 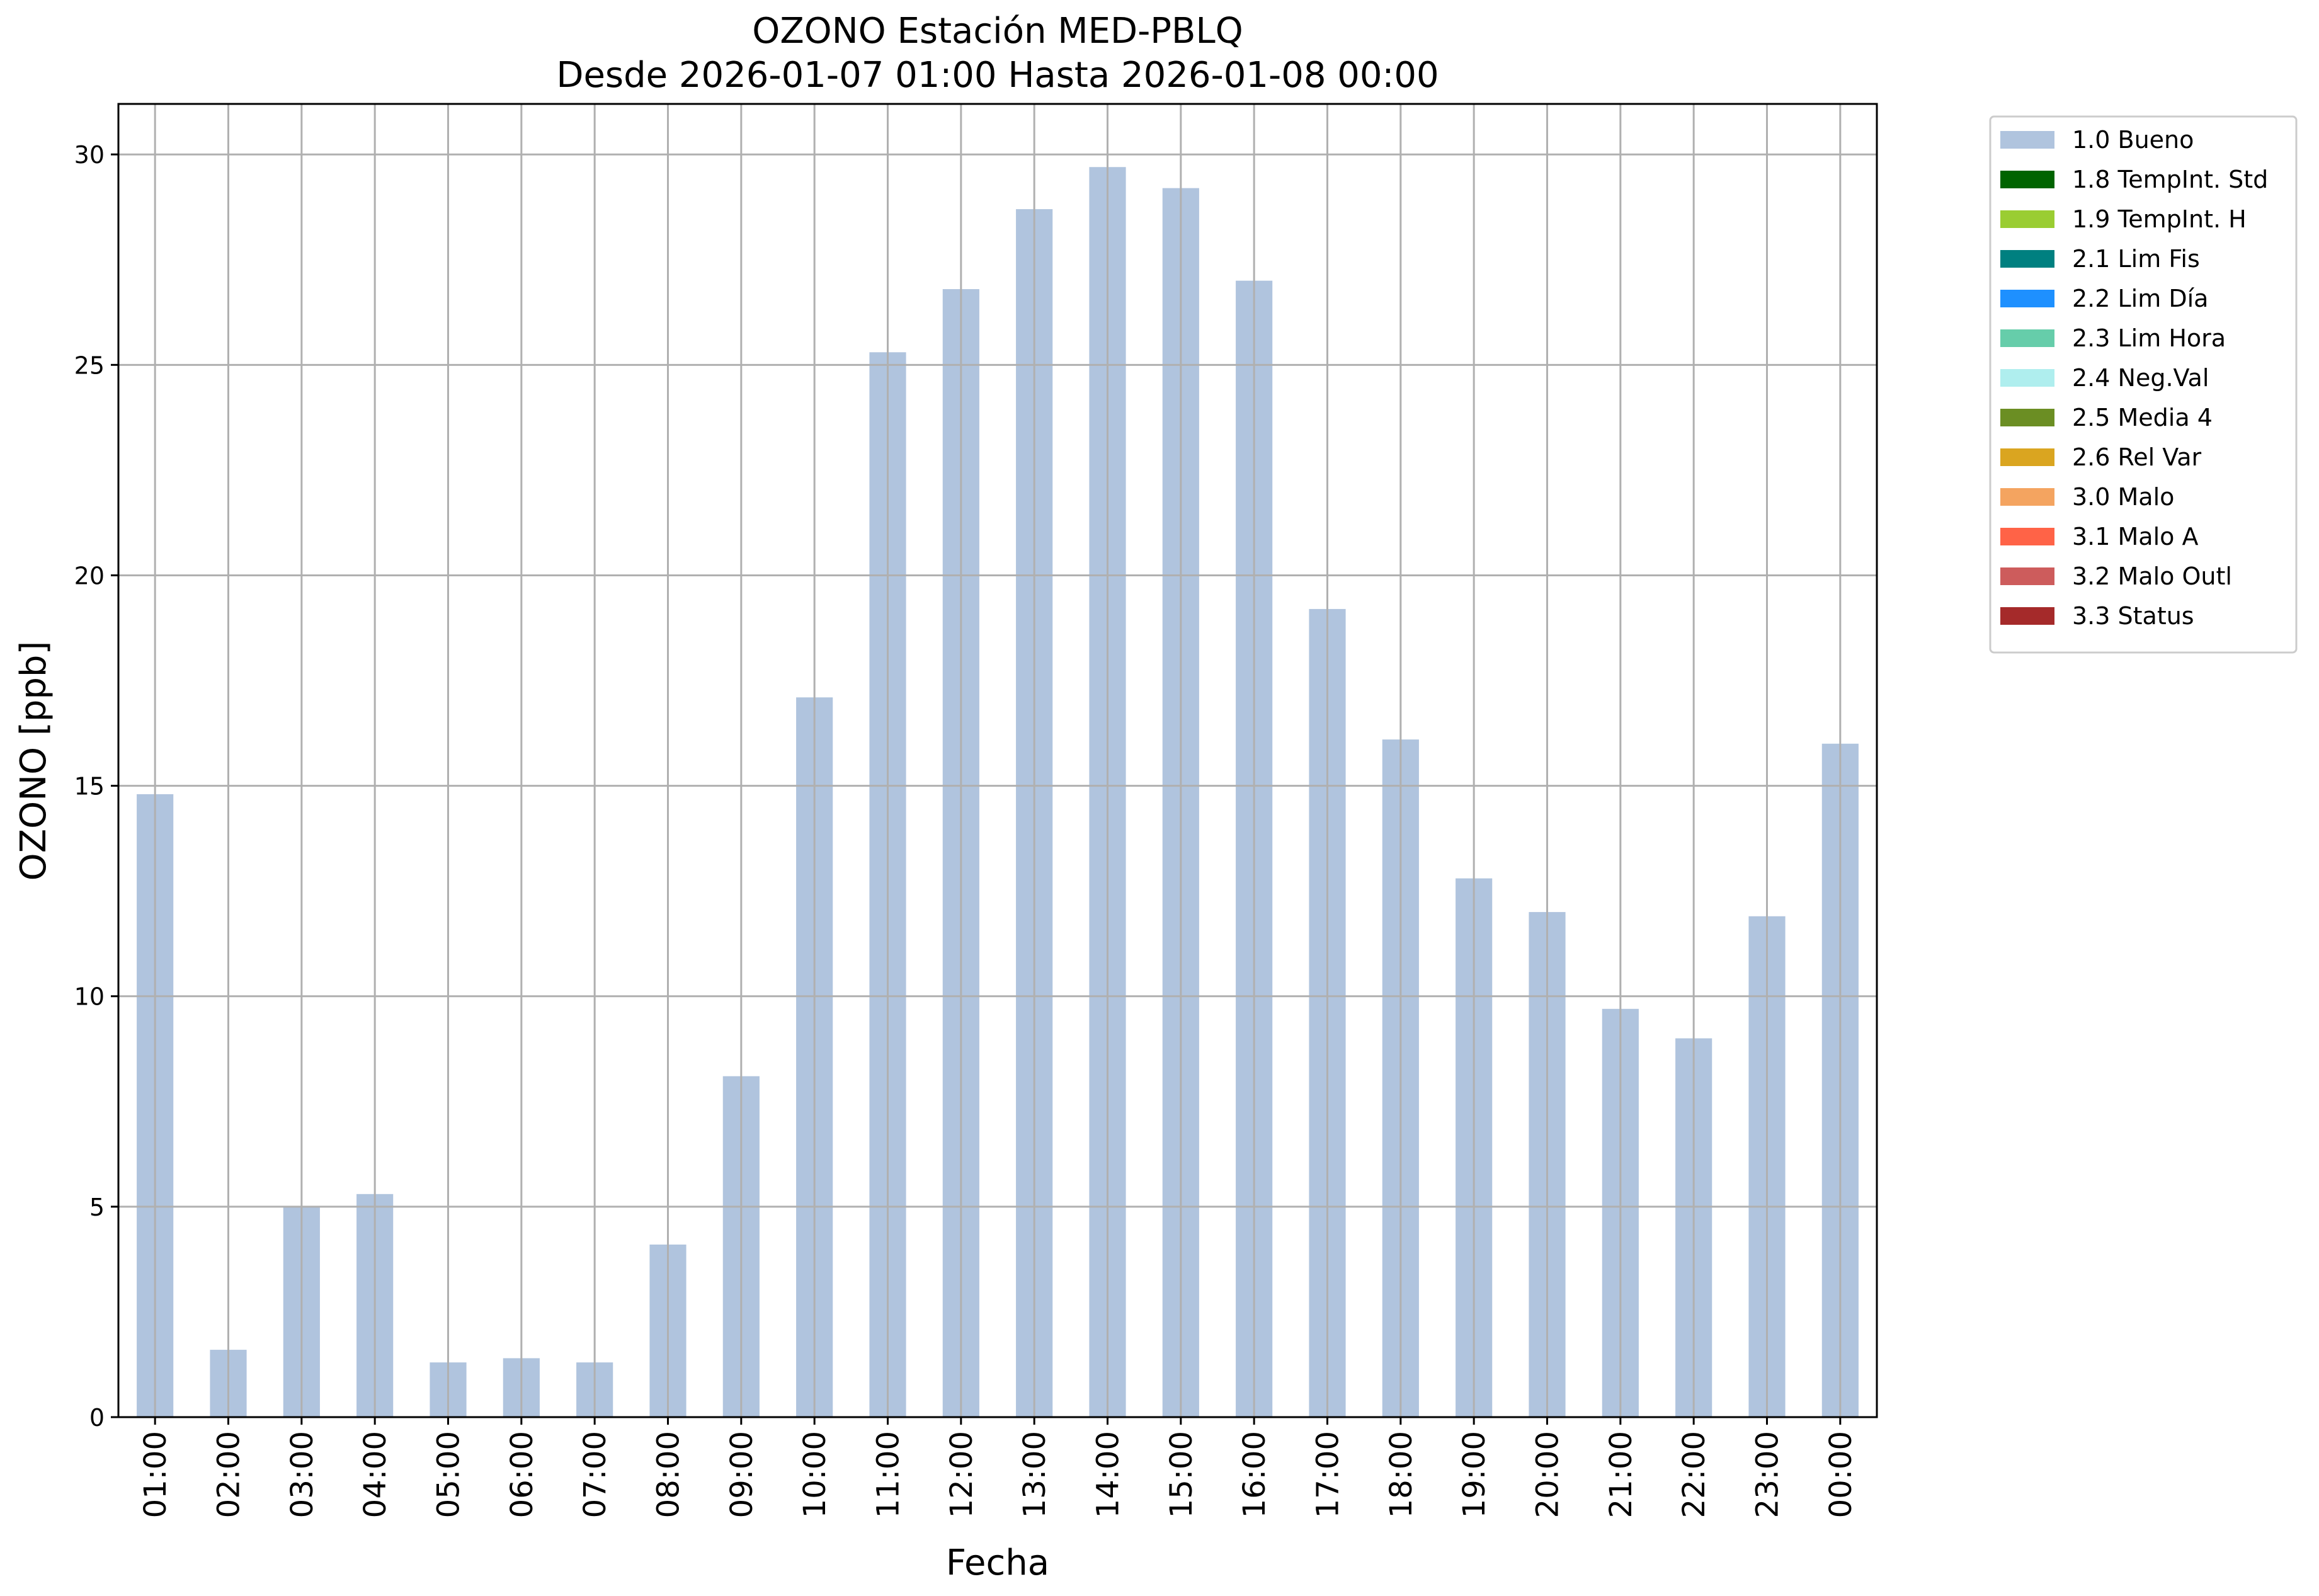 What do you see at coordinates (888, 1474) in the screenshot?
I see `x-tick-label: 11:00` at bounding box center [888, 1474].